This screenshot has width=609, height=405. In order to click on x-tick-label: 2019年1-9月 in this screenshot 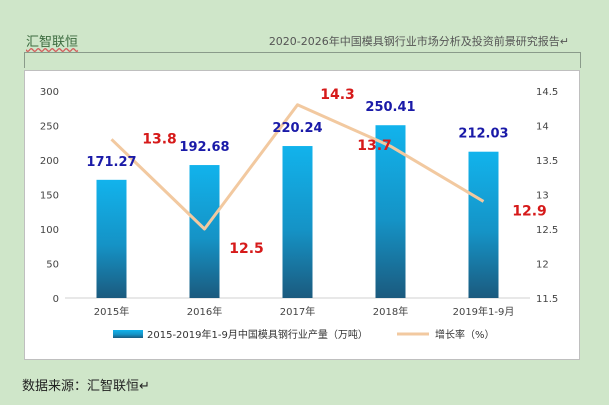, I will do `click(484, 311)`.